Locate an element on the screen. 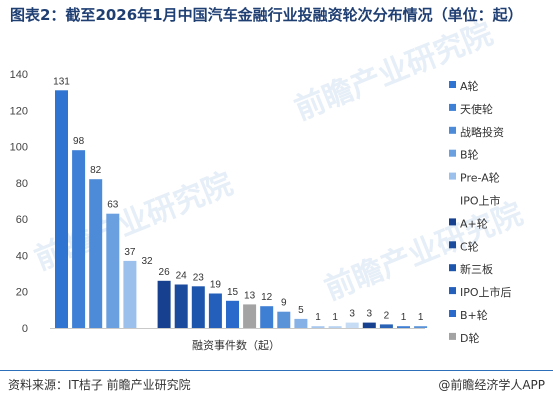 The height and width of the screenshot is (403, 553). brand-note: @前瞻经济学人APP is located at coordinates (491, 385).